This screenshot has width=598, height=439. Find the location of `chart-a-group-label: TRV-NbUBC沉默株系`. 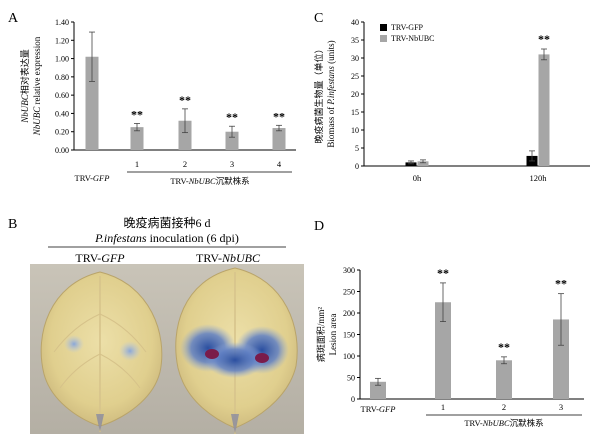

chart-a-group-label: TRV-NbUBC沉默株系 is located at coordinates (209, 181).